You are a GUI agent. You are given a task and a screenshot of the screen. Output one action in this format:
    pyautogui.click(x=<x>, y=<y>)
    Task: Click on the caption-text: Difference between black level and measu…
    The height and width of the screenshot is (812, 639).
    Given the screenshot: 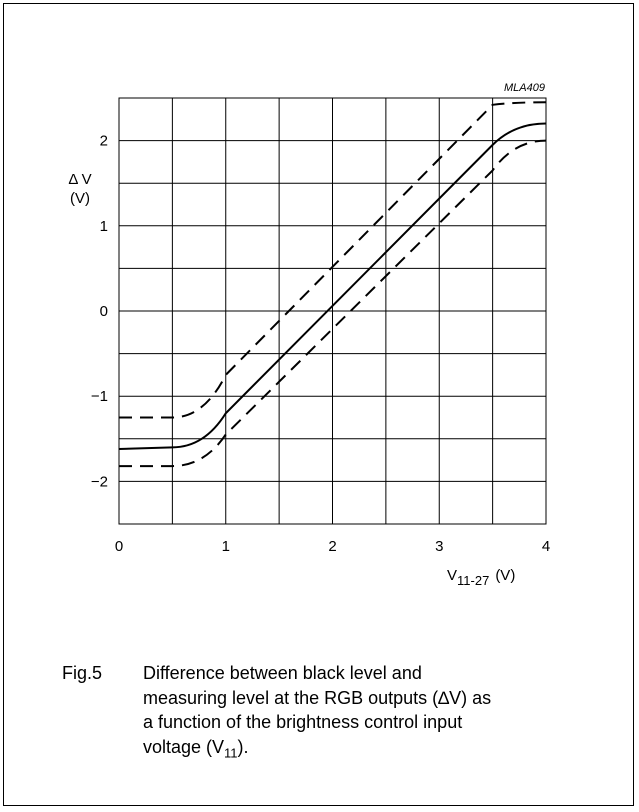 What is the action you would take?
    pyautogui.click(x=378, y=713)
    